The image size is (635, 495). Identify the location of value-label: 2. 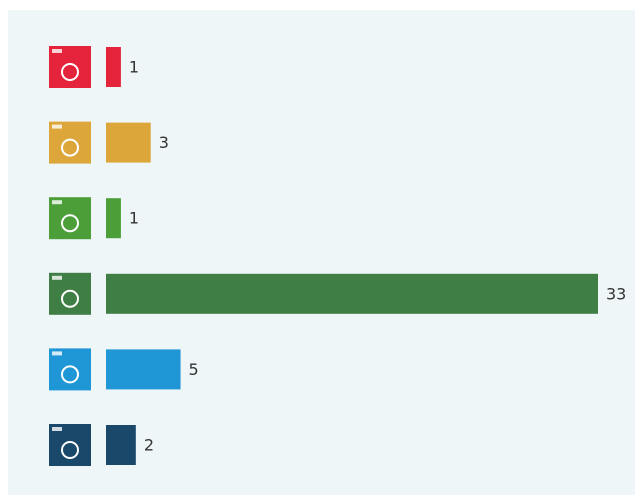
(149, 445).